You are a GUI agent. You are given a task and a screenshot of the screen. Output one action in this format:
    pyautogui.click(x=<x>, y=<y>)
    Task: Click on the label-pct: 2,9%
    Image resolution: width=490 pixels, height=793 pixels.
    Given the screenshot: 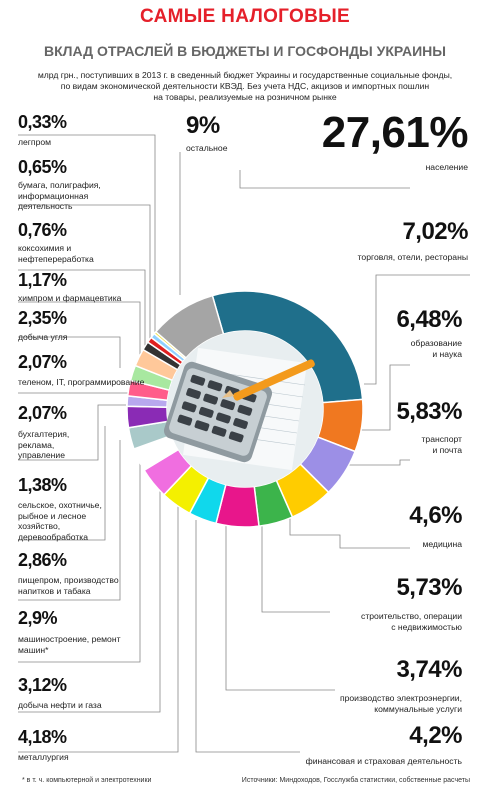 What is the action you would take?
    pyautogui.click(x=38, y=618)
    